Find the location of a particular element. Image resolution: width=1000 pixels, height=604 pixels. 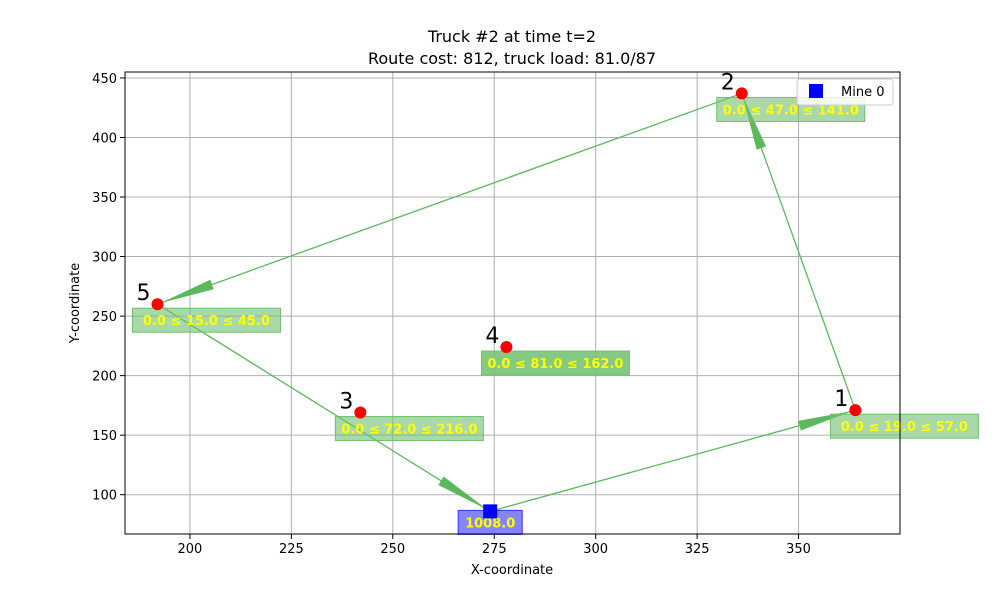

mine-capacity-box is located at coordinates (490, 522).